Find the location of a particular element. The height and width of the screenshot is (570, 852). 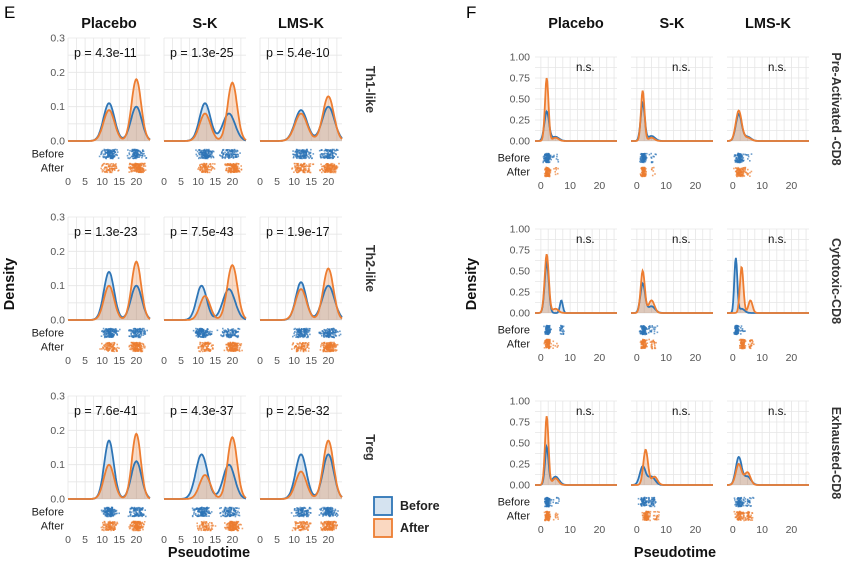

x-tick-label: 5 is located at coordinates (277, 540).